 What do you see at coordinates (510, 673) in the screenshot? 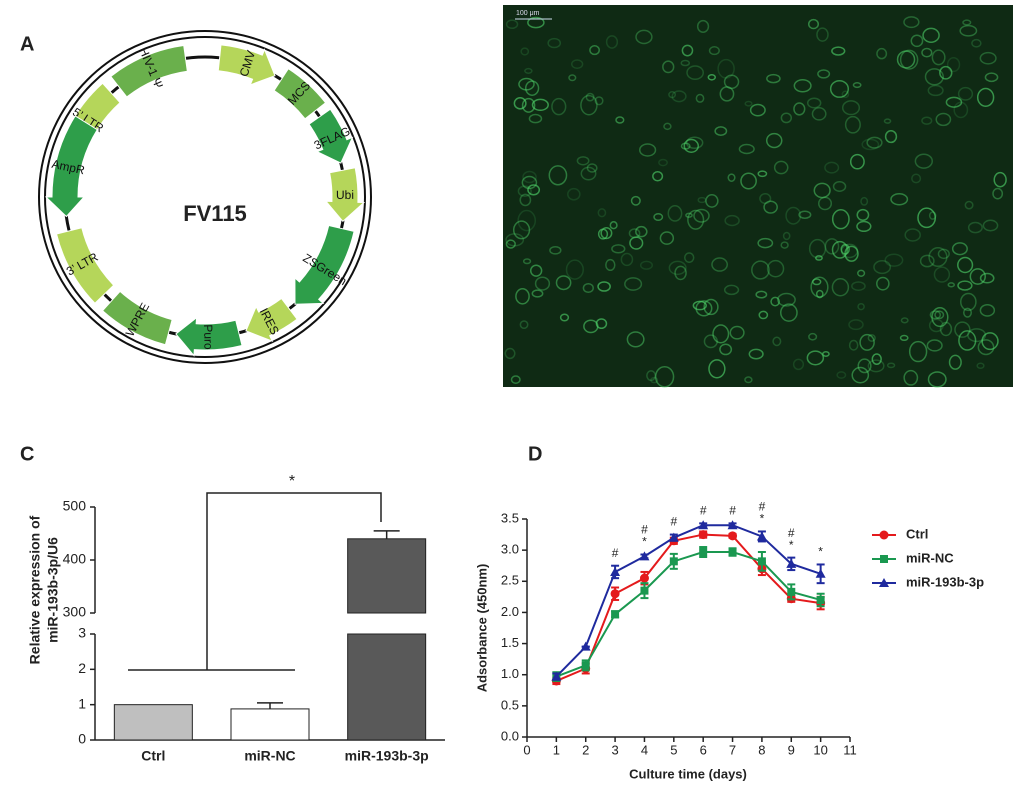
I see `y-tick-label: 1.0` at bounding box center [510, 673].